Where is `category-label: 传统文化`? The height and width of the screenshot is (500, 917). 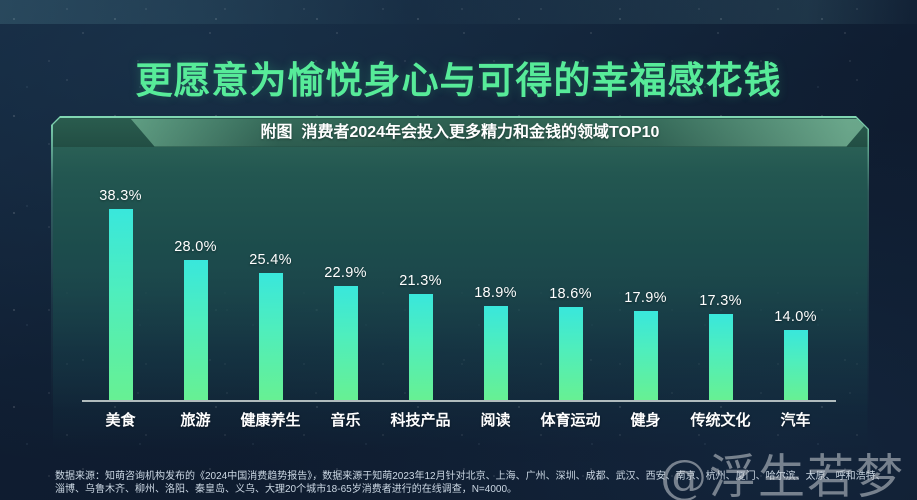 category-label: 传统文化 is located at coordinates (720, 420).